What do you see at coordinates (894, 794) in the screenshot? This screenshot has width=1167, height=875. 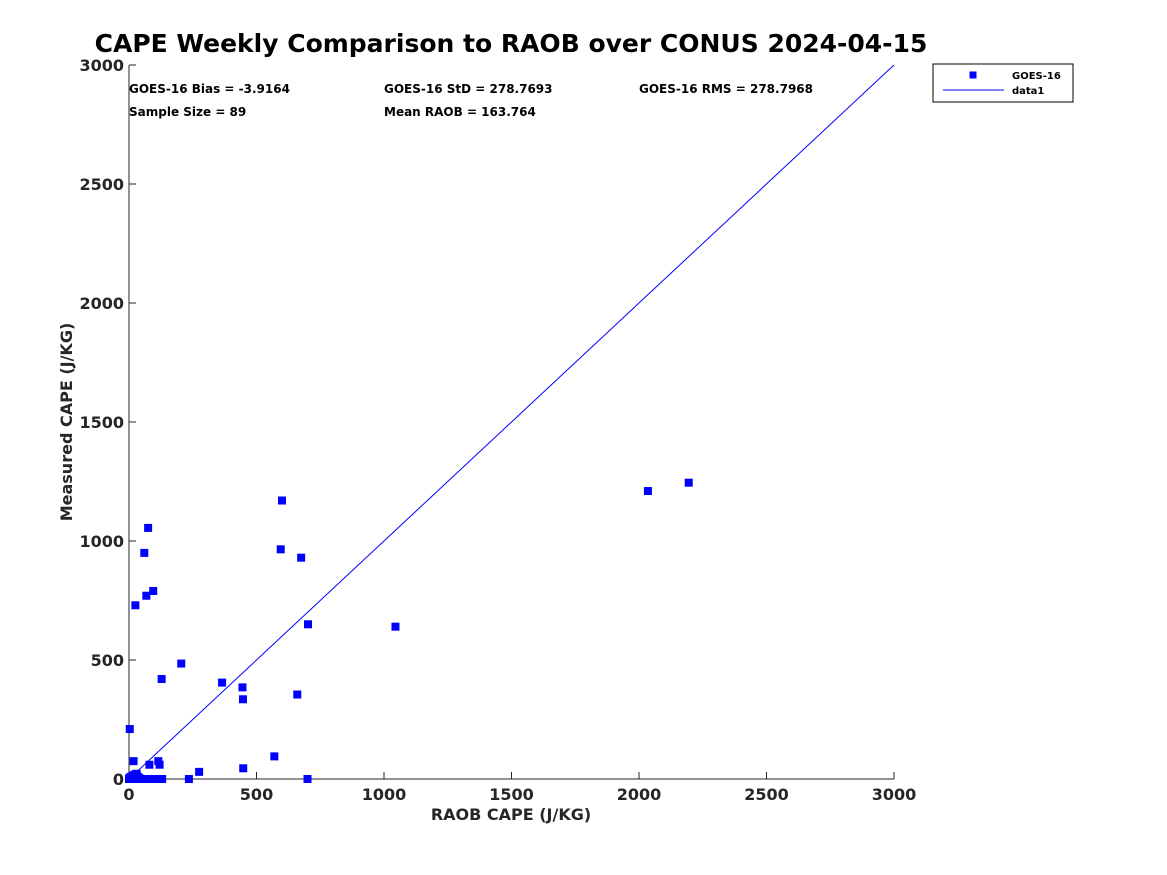 I see `x-tick-label: 3000` at bounding box center [894, 794].